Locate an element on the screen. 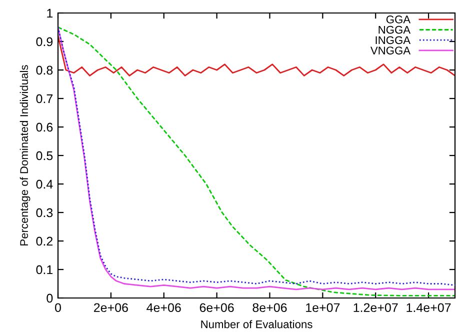  x-tick-label: 4e+06 is located at coordinates (163, 307).